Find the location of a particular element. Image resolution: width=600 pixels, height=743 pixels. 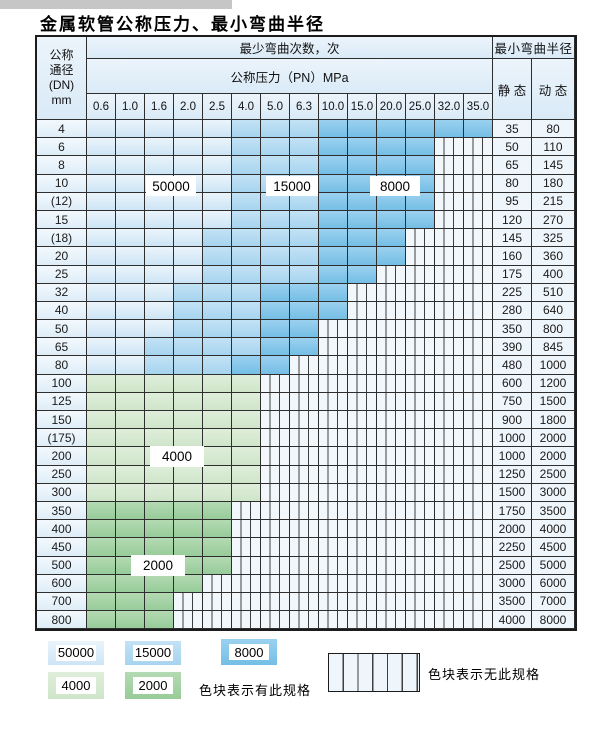

dn-cell: 150 is located at coordinates (62, 420).